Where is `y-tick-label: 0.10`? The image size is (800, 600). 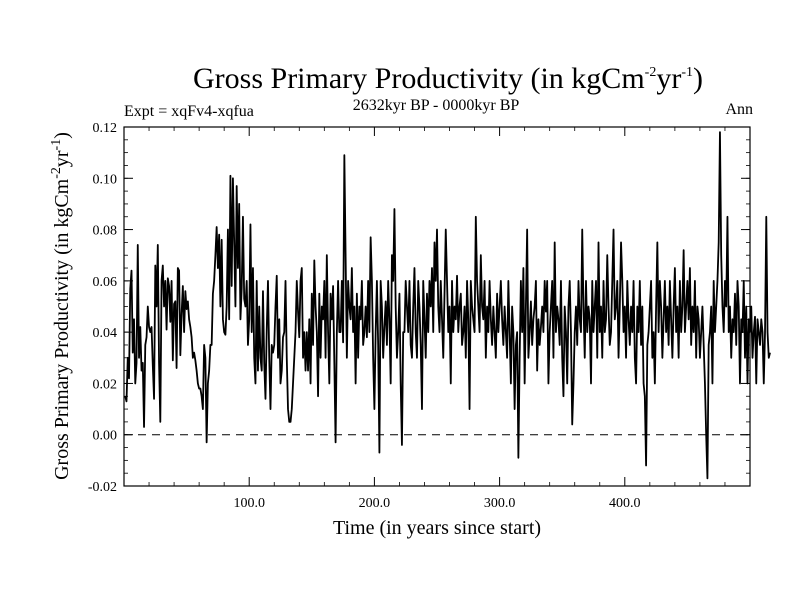
y-tick-label: 0.10 is located at coordinates (105, 179).